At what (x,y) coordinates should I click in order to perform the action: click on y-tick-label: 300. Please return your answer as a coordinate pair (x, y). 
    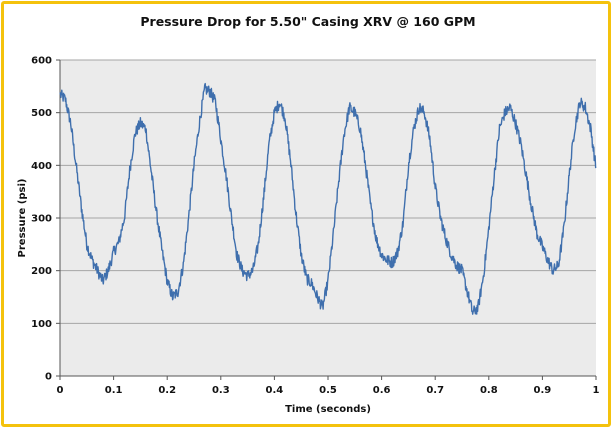
    Looking at the image, I should click on (41, 219).